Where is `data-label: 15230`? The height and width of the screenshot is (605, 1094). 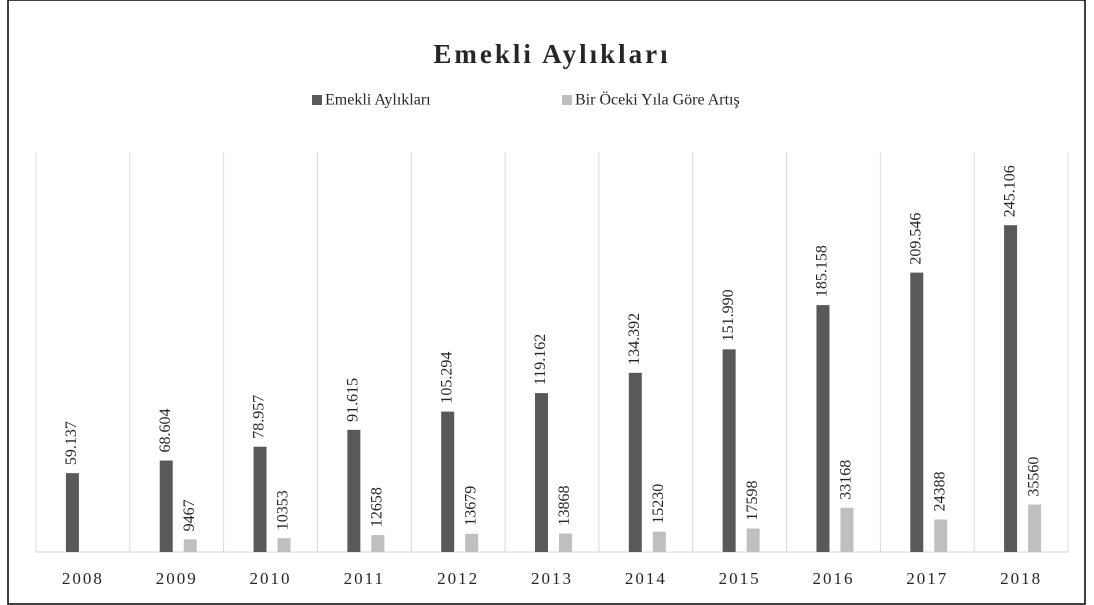 data-label: 15230 is located at coordinates (658, 504).